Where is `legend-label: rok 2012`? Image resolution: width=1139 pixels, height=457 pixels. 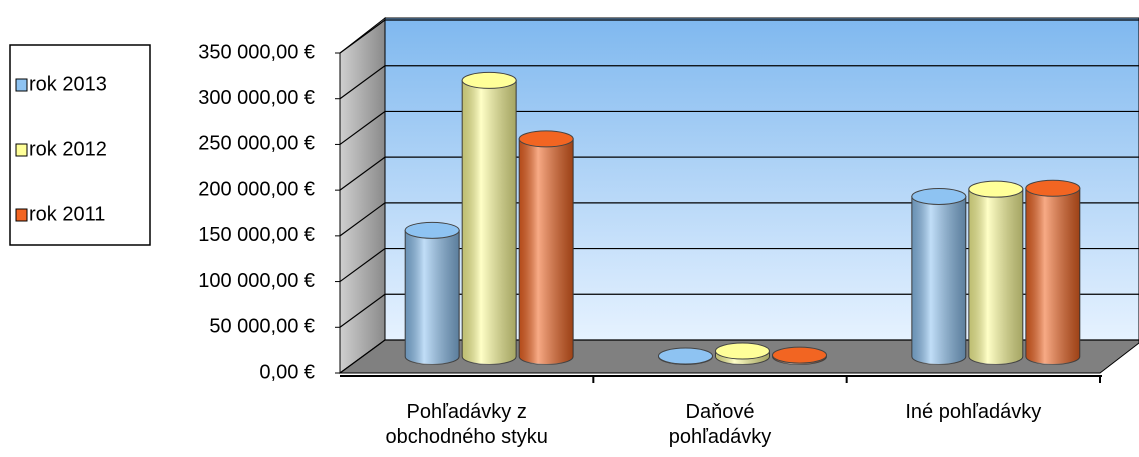 legend-label: rok 2012 is located at coordinates (68, 149).